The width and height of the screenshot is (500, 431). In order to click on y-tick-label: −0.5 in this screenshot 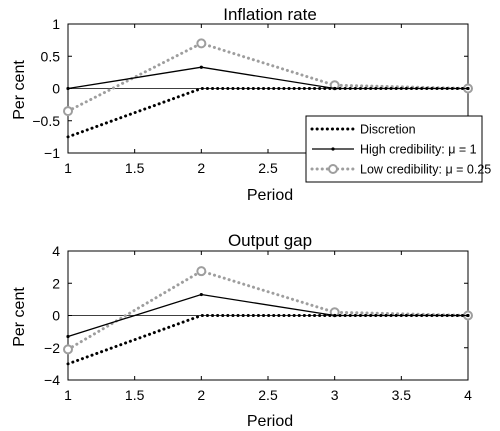, I will do `click(46, 121)`.